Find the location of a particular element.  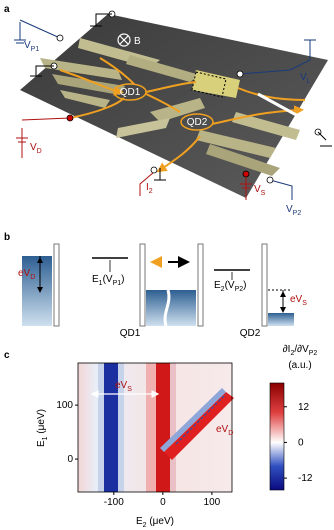

diagram-label-part: 1 is located at coordinates (101, 283).